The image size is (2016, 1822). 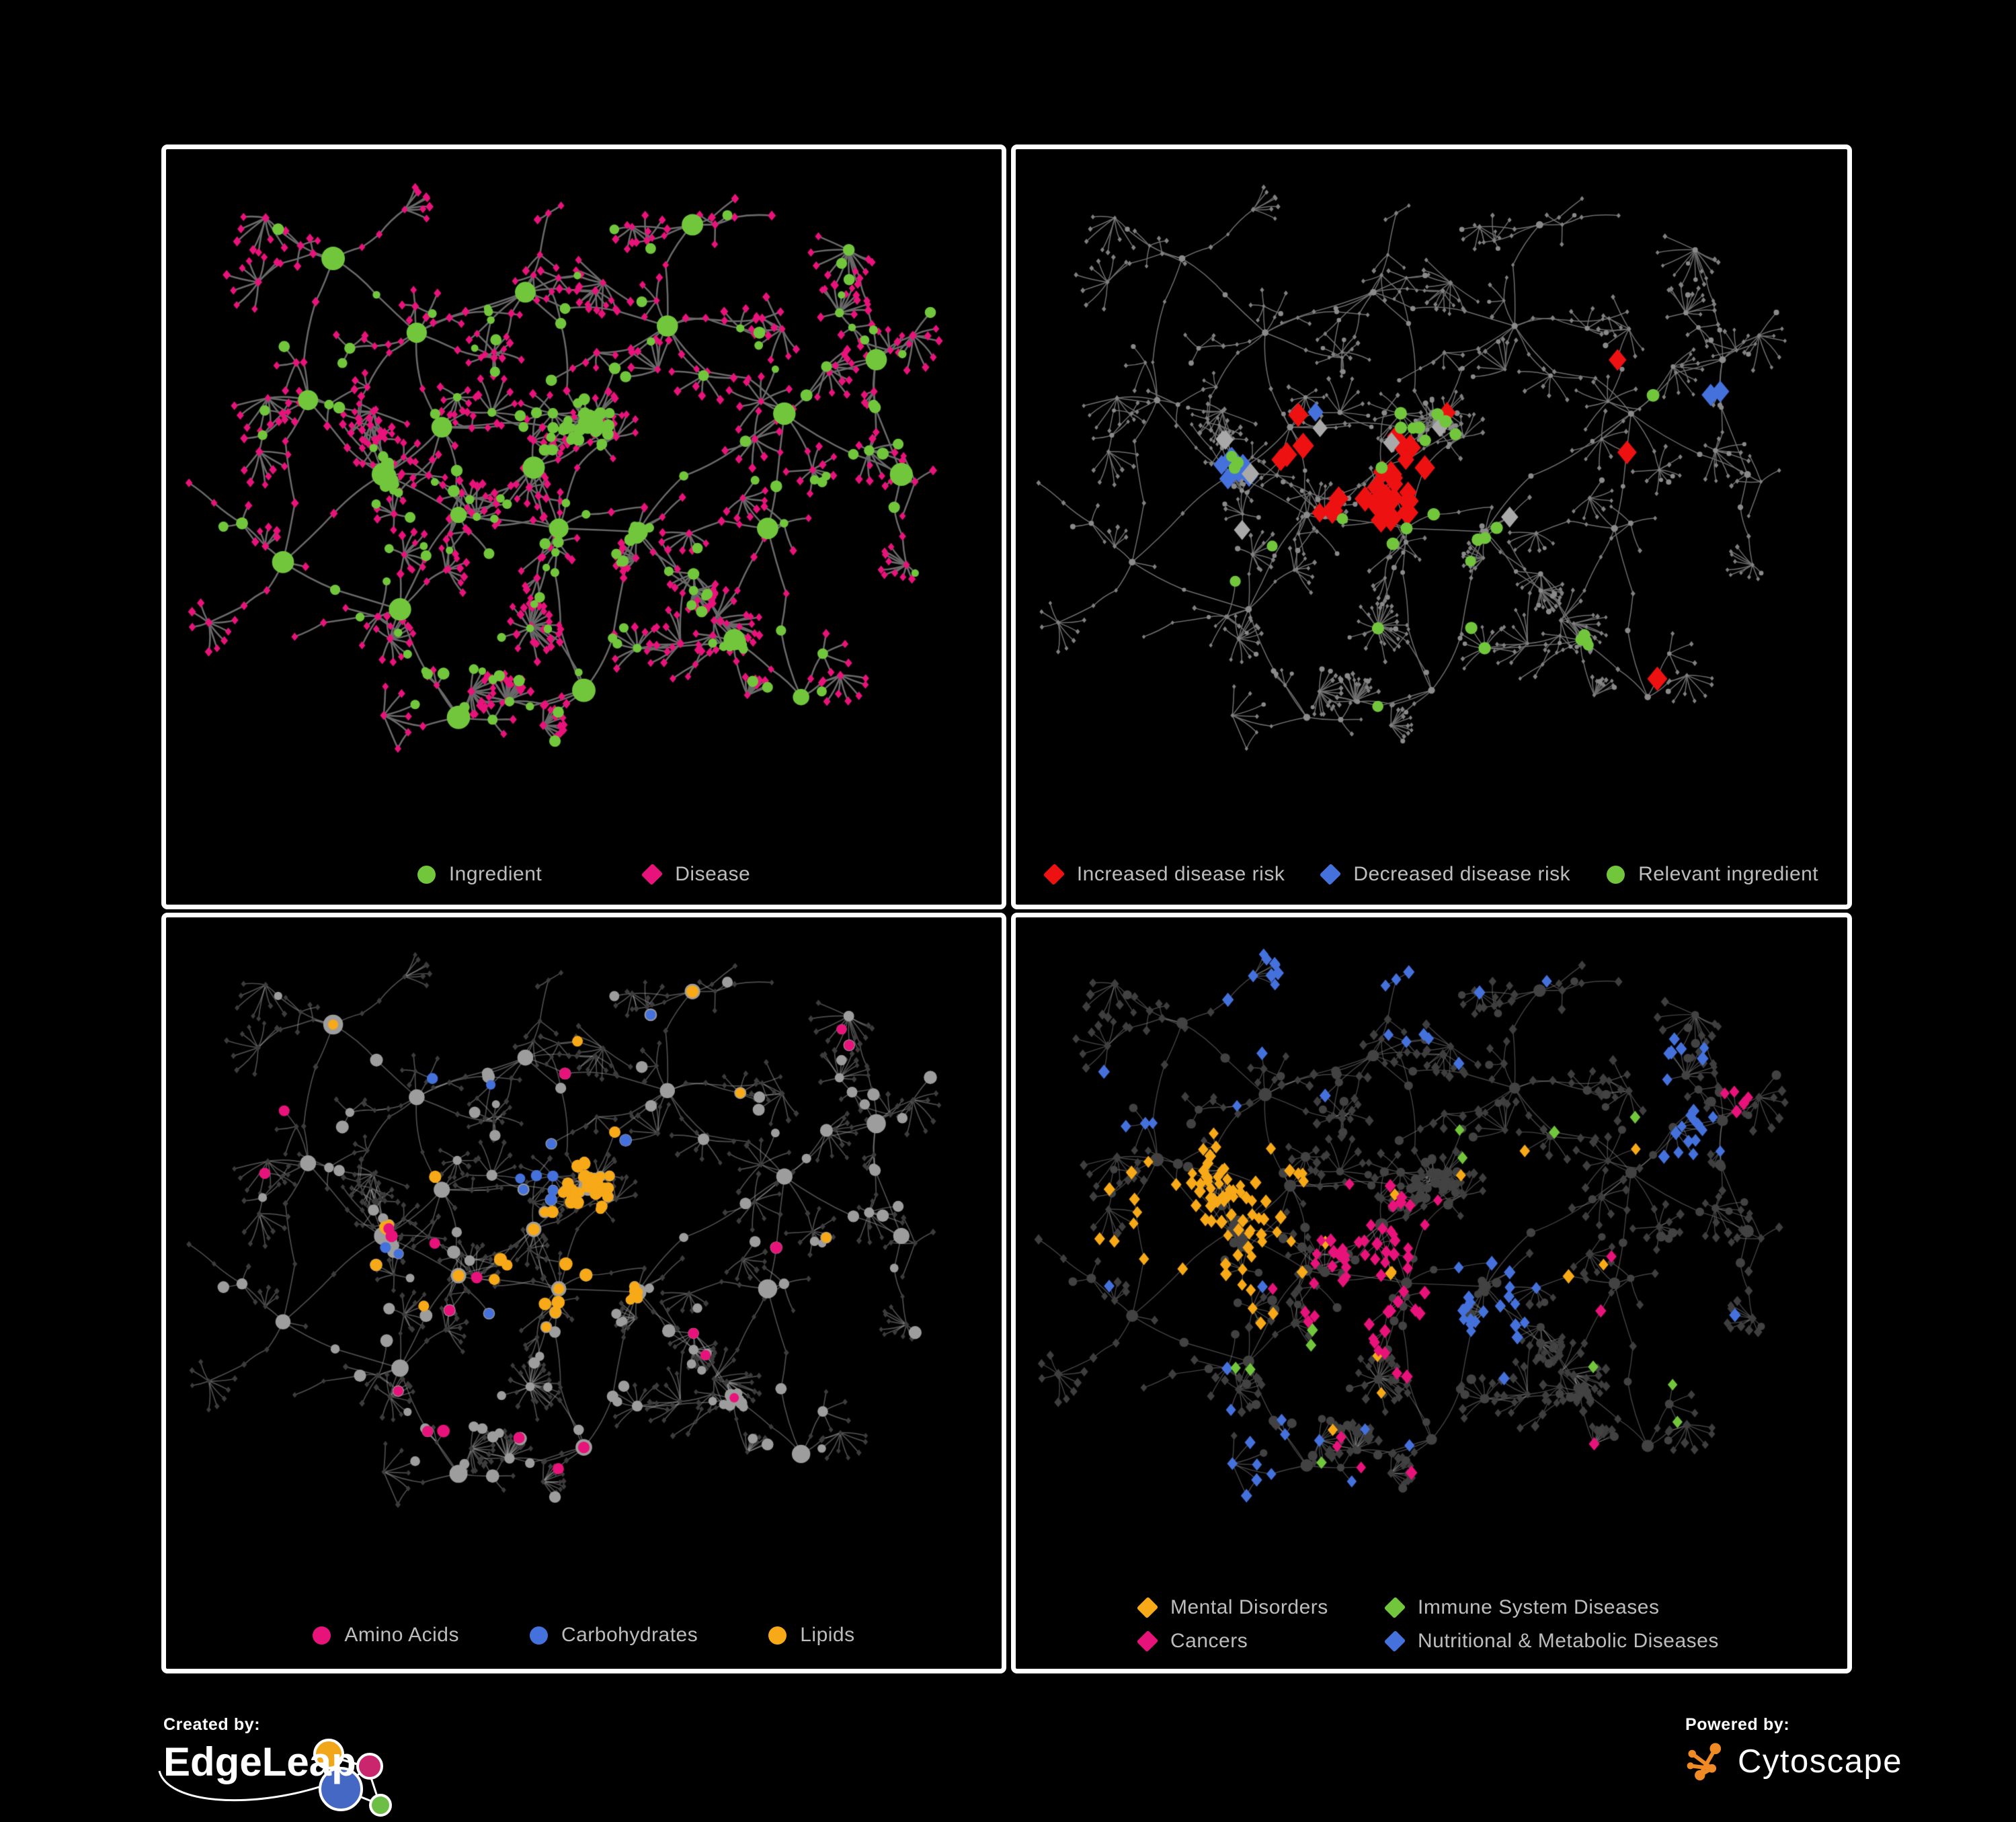 I want to click on legend-item: Disease, so click(x=696, y=875).